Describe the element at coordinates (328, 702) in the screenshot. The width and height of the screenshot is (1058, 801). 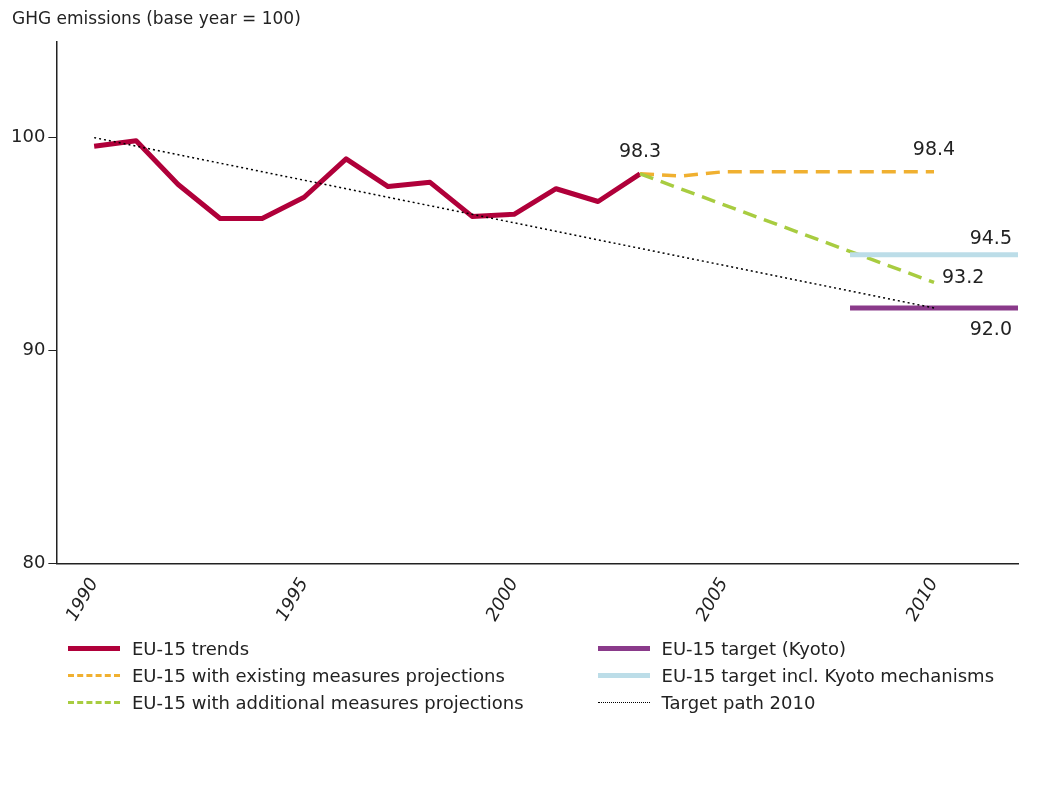
I see `legend-label: EU-15 with additional measures projections` at that location.